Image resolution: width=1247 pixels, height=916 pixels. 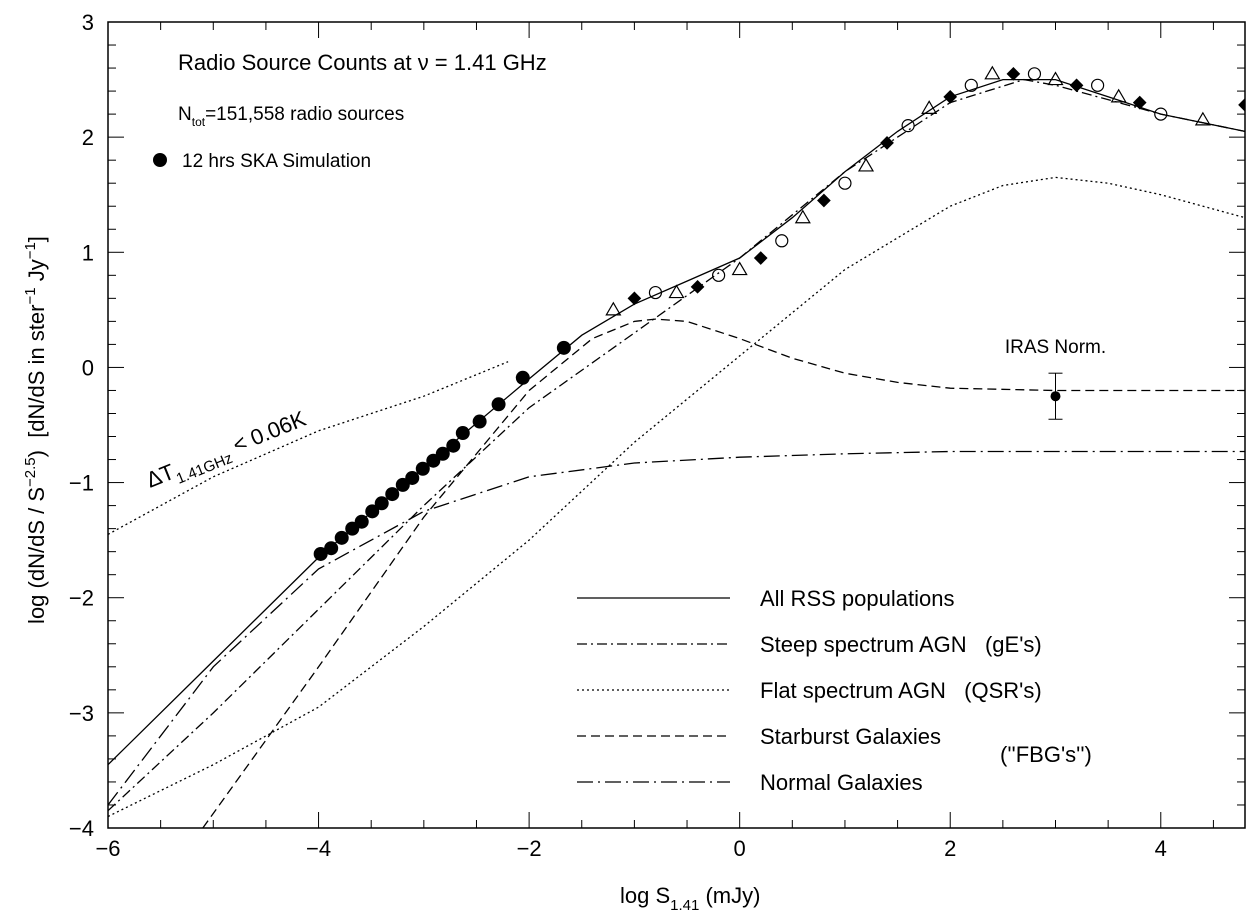 What do you see at coordinates (160, 160) in the screenshot?
I see `legend-marker` at bounding box center [160, 160].